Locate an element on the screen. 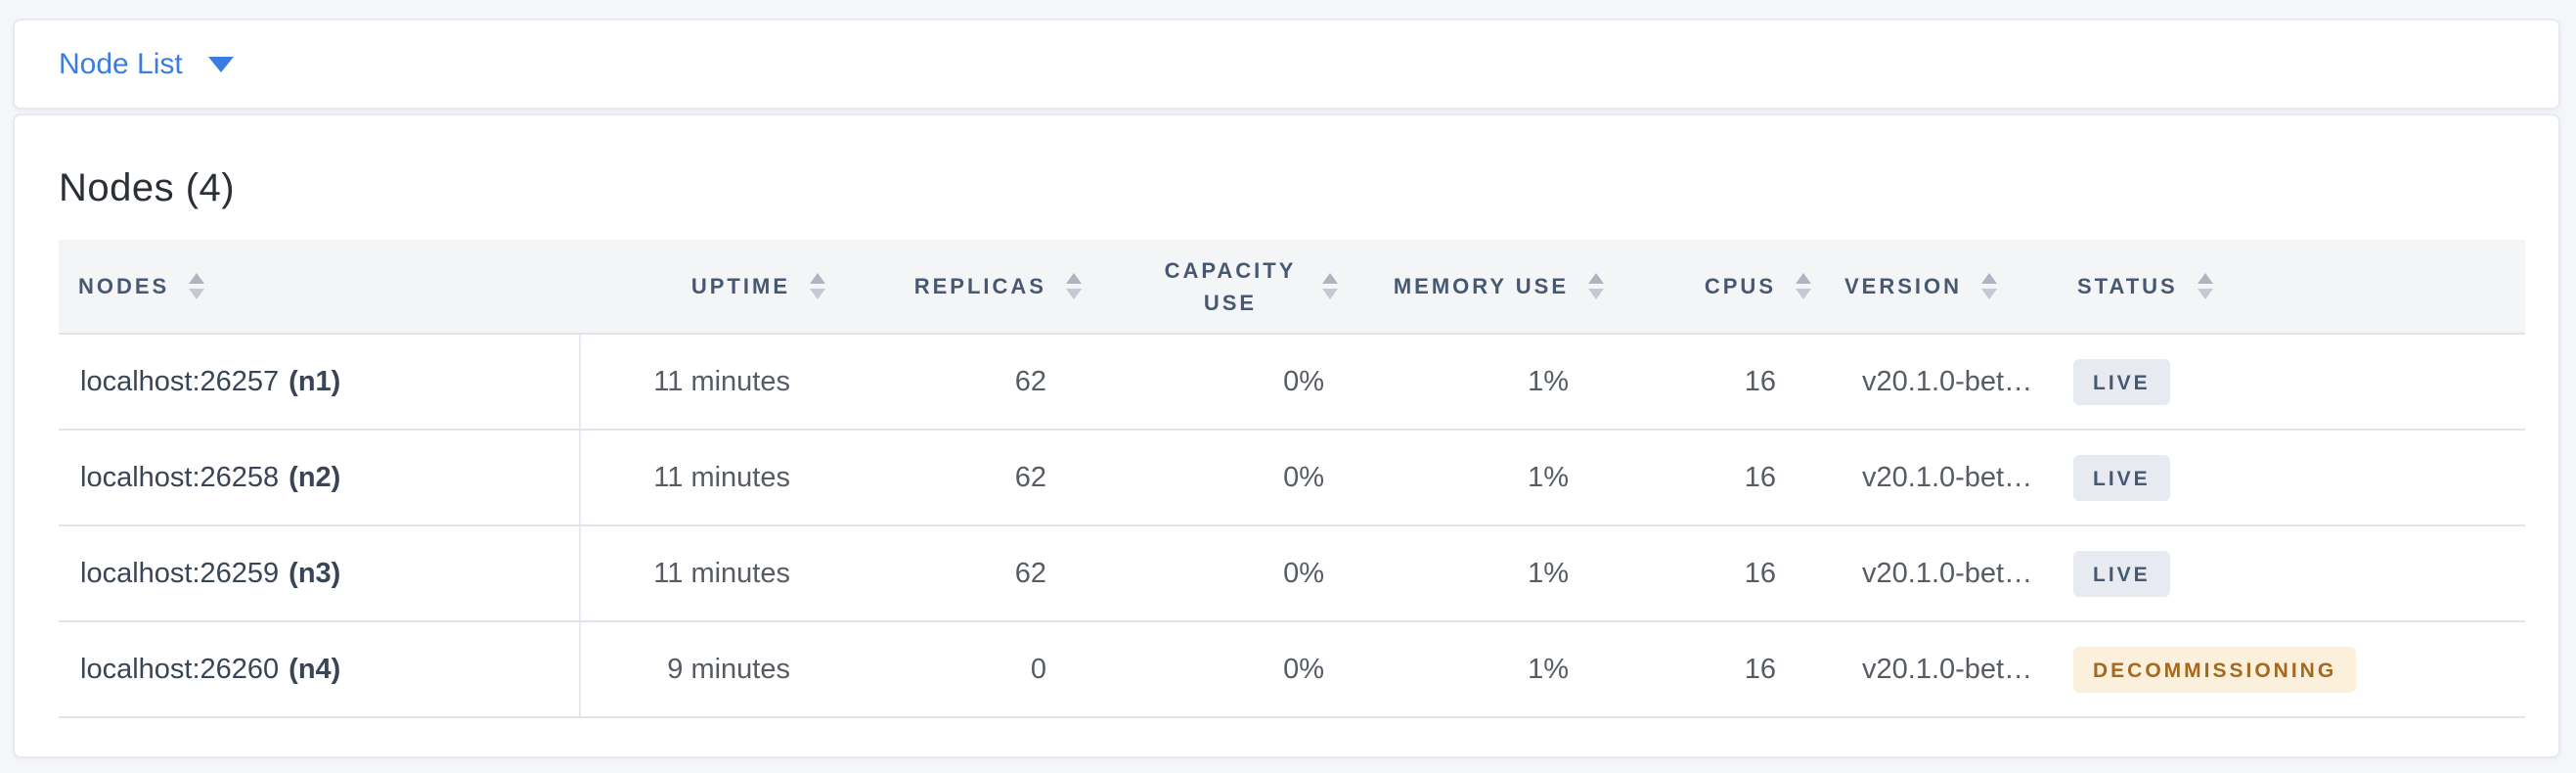  node-list-dropdown-label: Node List is located at coordinates (121, 63).